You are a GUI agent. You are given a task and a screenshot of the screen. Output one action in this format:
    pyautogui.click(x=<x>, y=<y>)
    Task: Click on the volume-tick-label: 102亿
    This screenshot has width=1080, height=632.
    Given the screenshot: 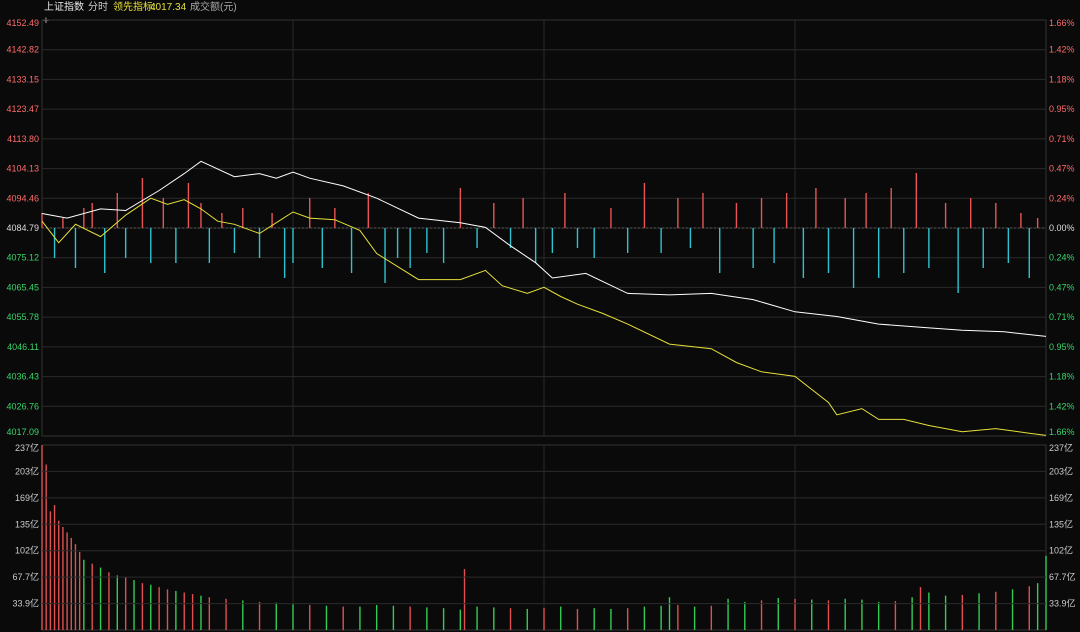 What is the action you would take?
    pyautogui.click(x=27, y=550)
    